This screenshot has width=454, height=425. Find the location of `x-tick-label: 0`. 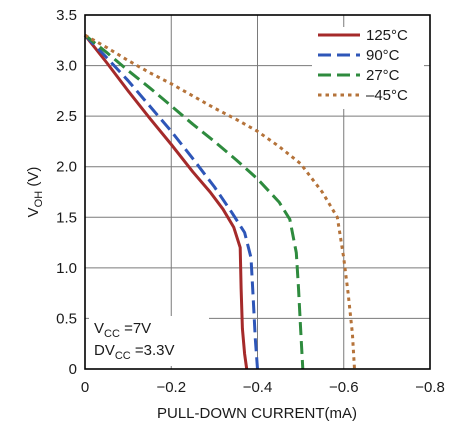

x-tick-label: 0 is located at coordinates (85, 387).